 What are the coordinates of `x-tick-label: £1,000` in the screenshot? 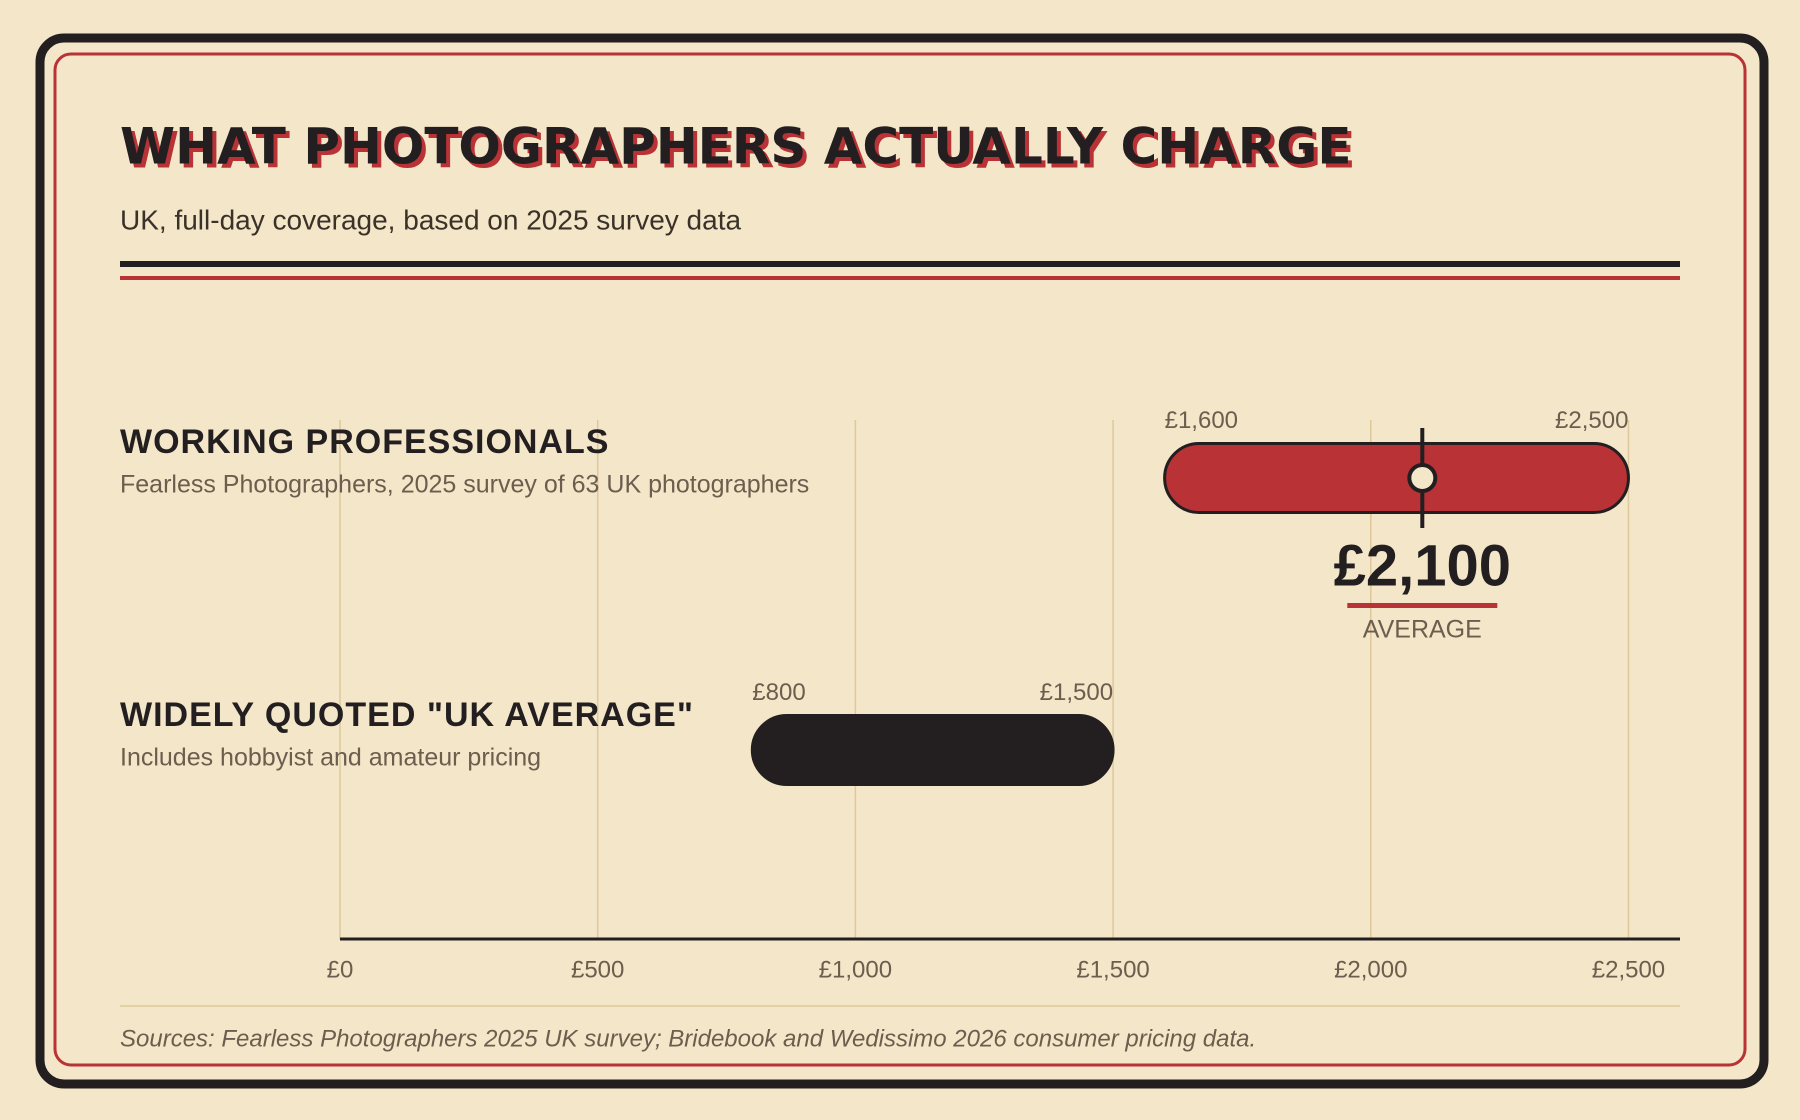 It's located at (855, 969).